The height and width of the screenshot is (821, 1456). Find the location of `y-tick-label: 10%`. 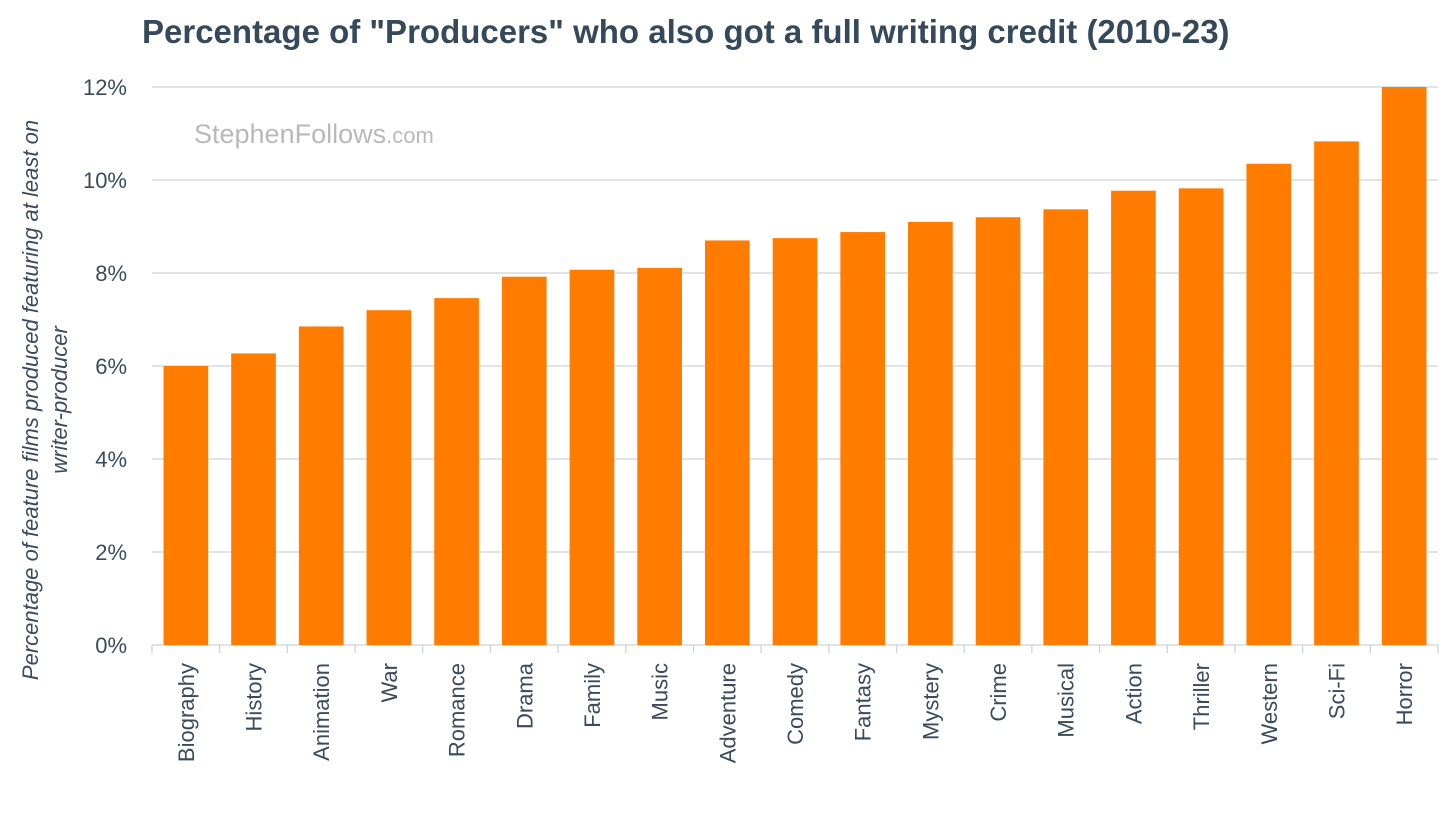

y-tick-label: 10% is located at coordinates (105, 180).